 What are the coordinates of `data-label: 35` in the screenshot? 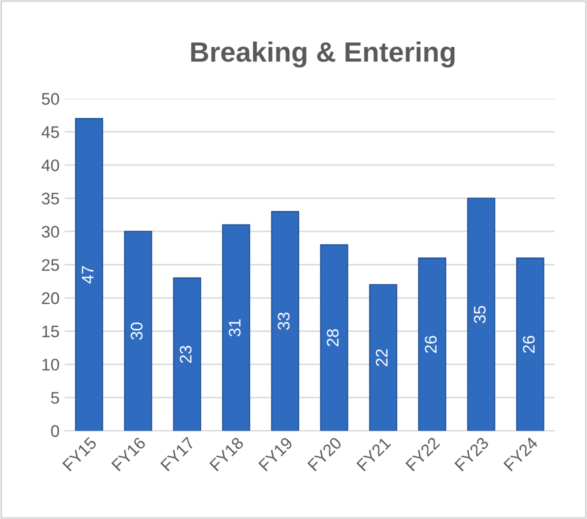 It's located at (480, 315).